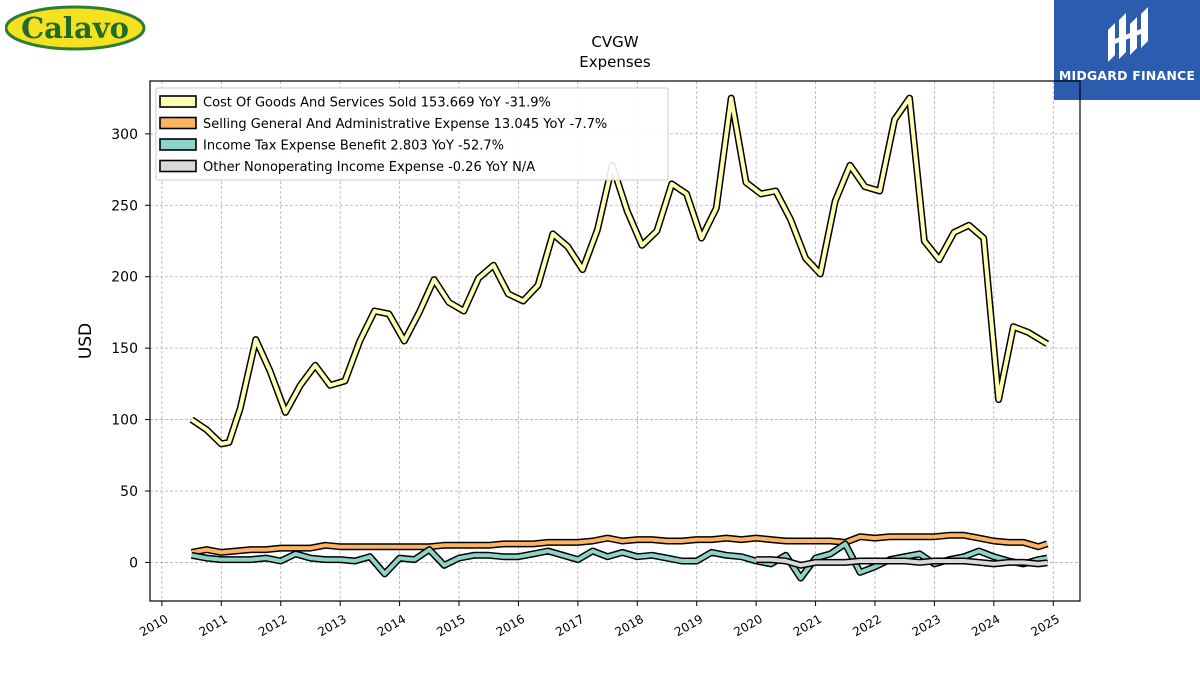  I want to click on calavo-logo: Calavo, so click(75, 28).